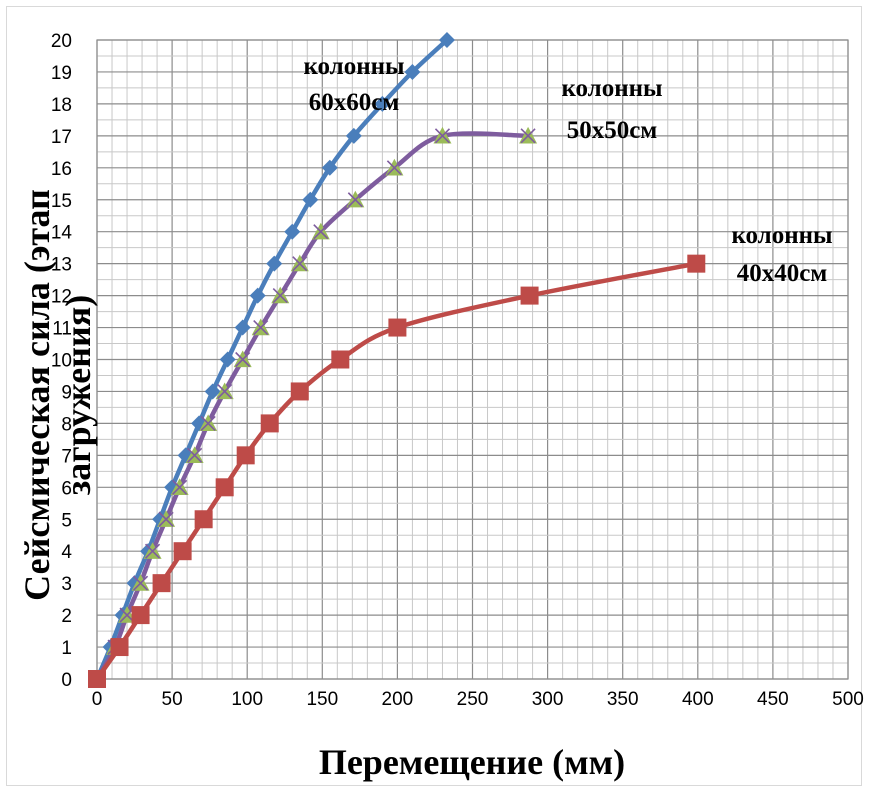 The width and height of the screenshot is (870, 792). Describe the element at coordinates (61, 265) in the screenshot. I see `y-tick-label: 13` at that location.